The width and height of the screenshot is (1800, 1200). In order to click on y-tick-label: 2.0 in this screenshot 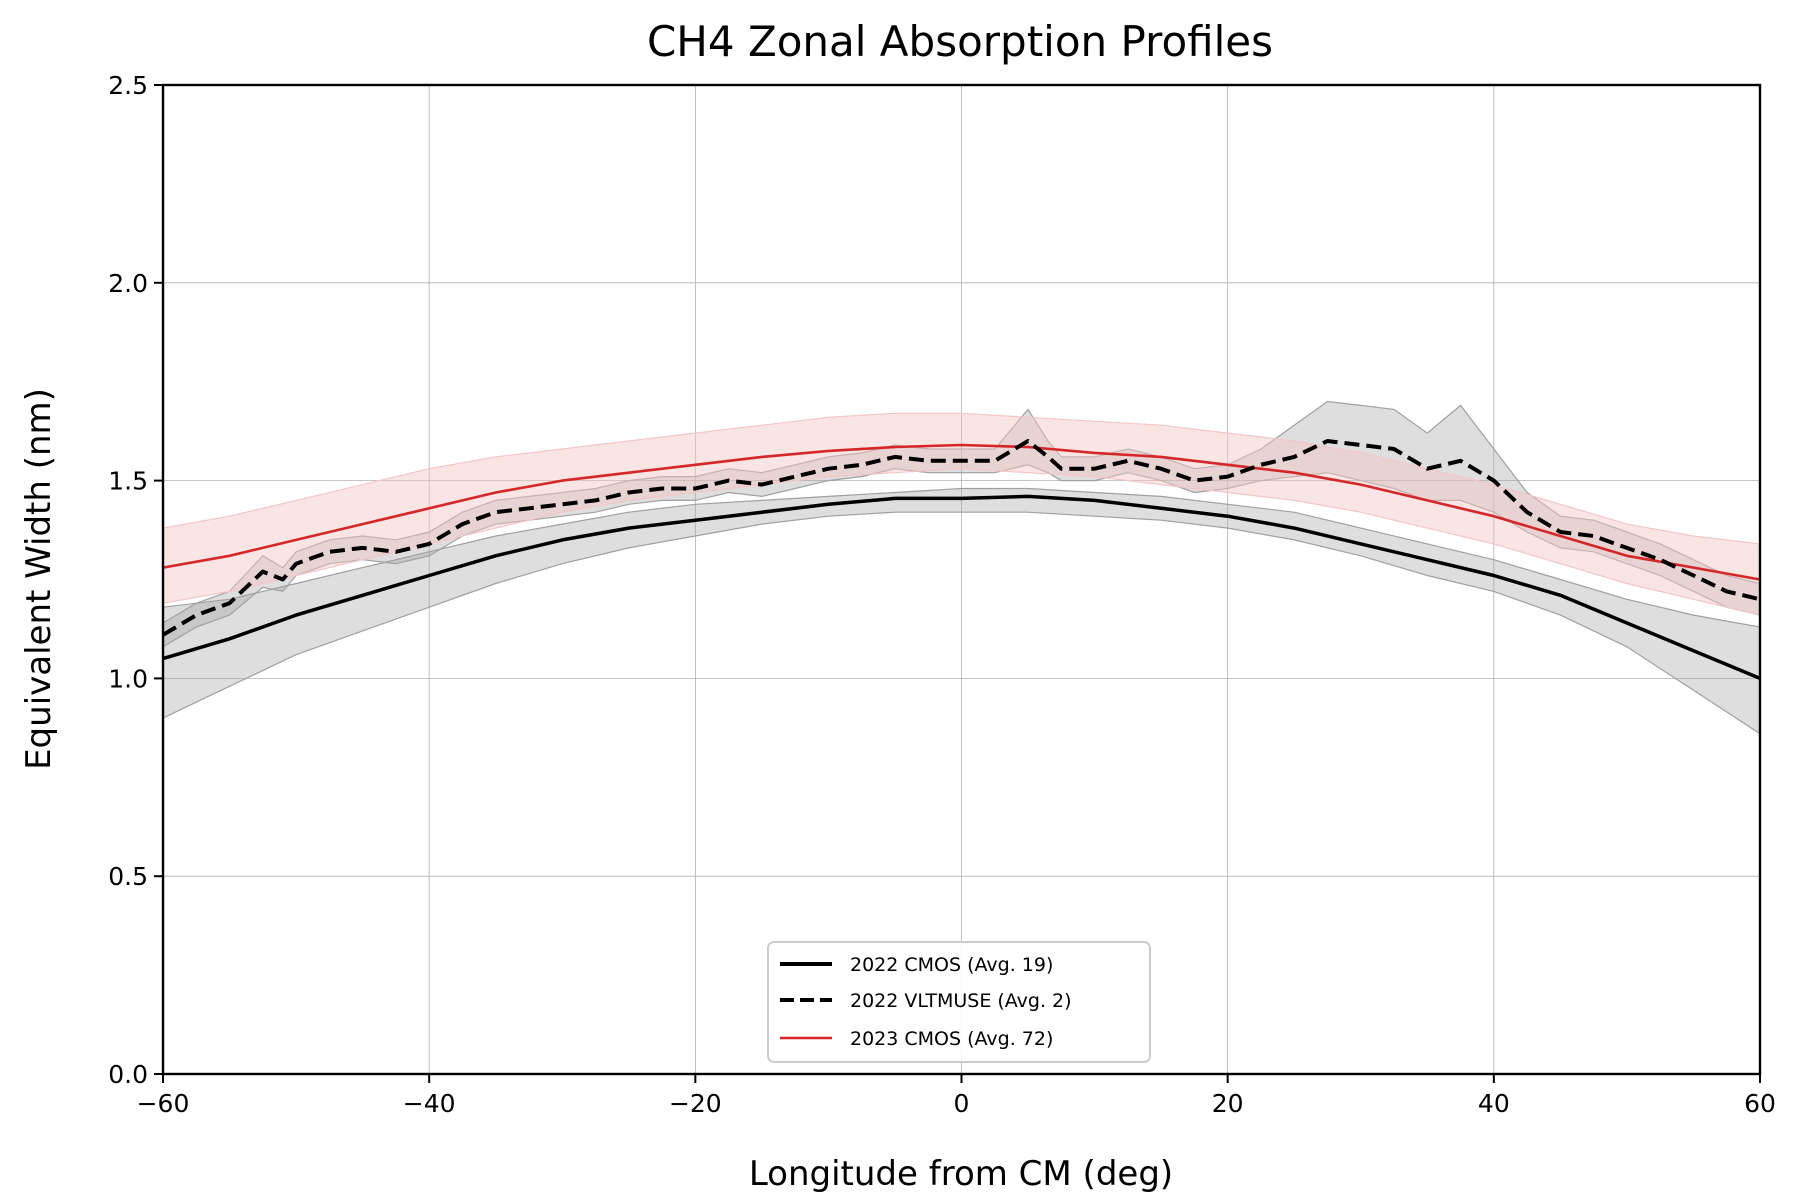, I will do `click(128, 283)`.